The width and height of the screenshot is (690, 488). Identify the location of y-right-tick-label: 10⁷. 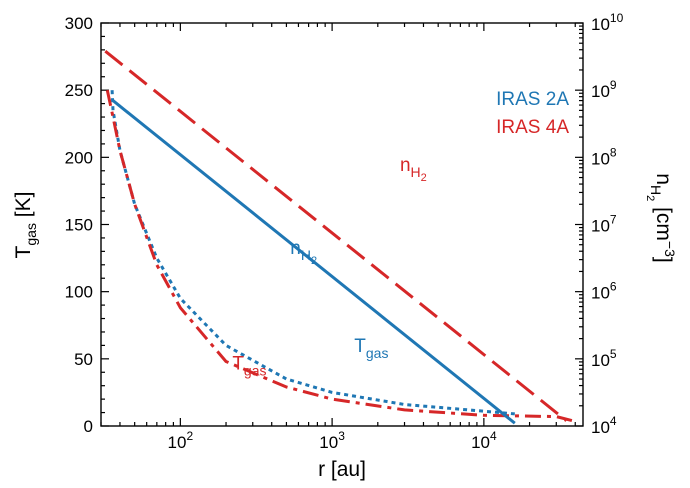
(604, 224).